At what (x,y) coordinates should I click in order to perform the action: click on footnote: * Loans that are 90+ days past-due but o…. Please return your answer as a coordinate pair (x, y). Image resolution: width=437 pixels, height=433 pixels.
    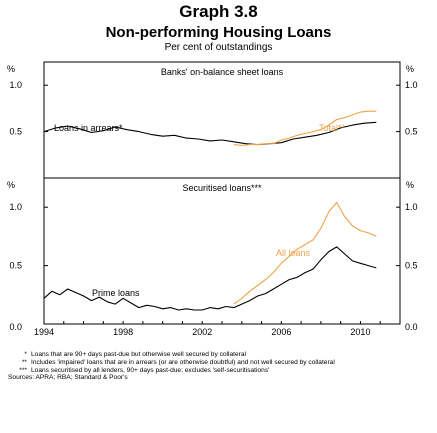
    Looking at the image, I should click on (220, 355).